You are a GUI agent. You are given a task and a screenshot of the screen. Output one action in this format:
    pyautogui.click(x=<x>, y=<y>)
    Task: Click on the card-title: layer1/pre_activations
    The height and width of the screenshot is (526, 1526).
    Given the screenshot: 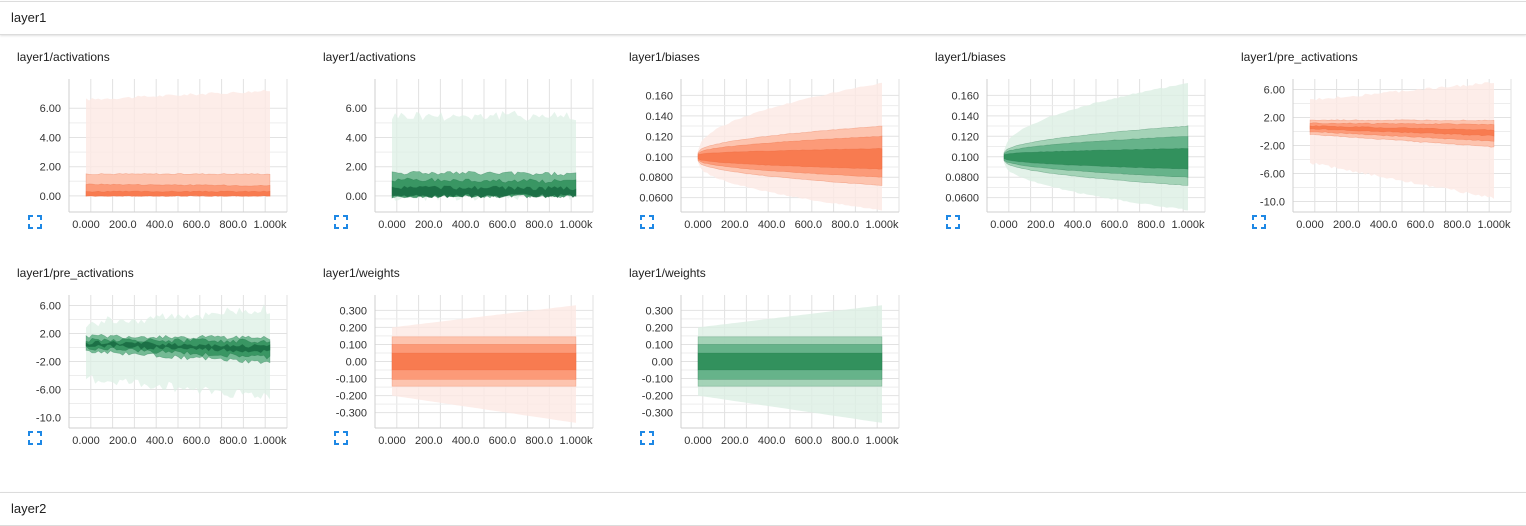 What is the action you would take?
    pyautogui.click(x=75, y=273)
    